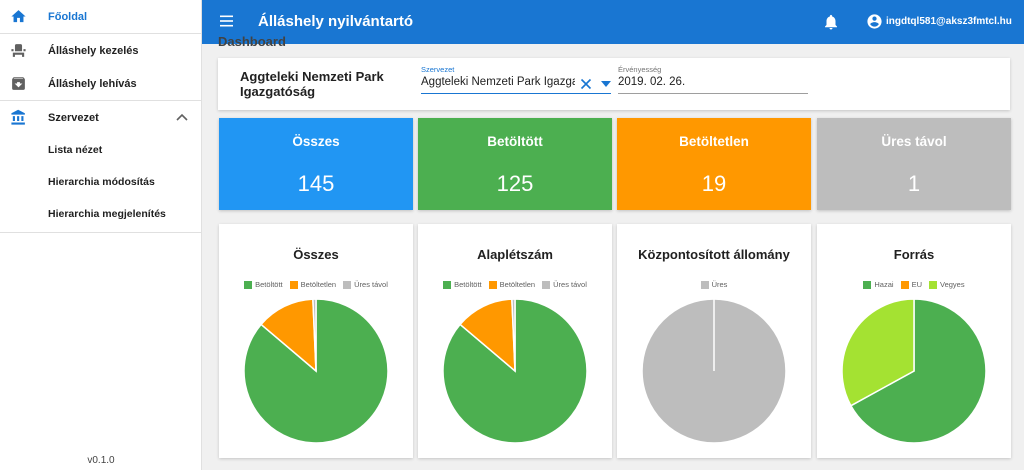 This screenshot has width=1024, height=470. What do you see at coordinates (606, 84) in the screenshot?
I see `dropdown-arrow-icon` at bounding box center [606, 84].